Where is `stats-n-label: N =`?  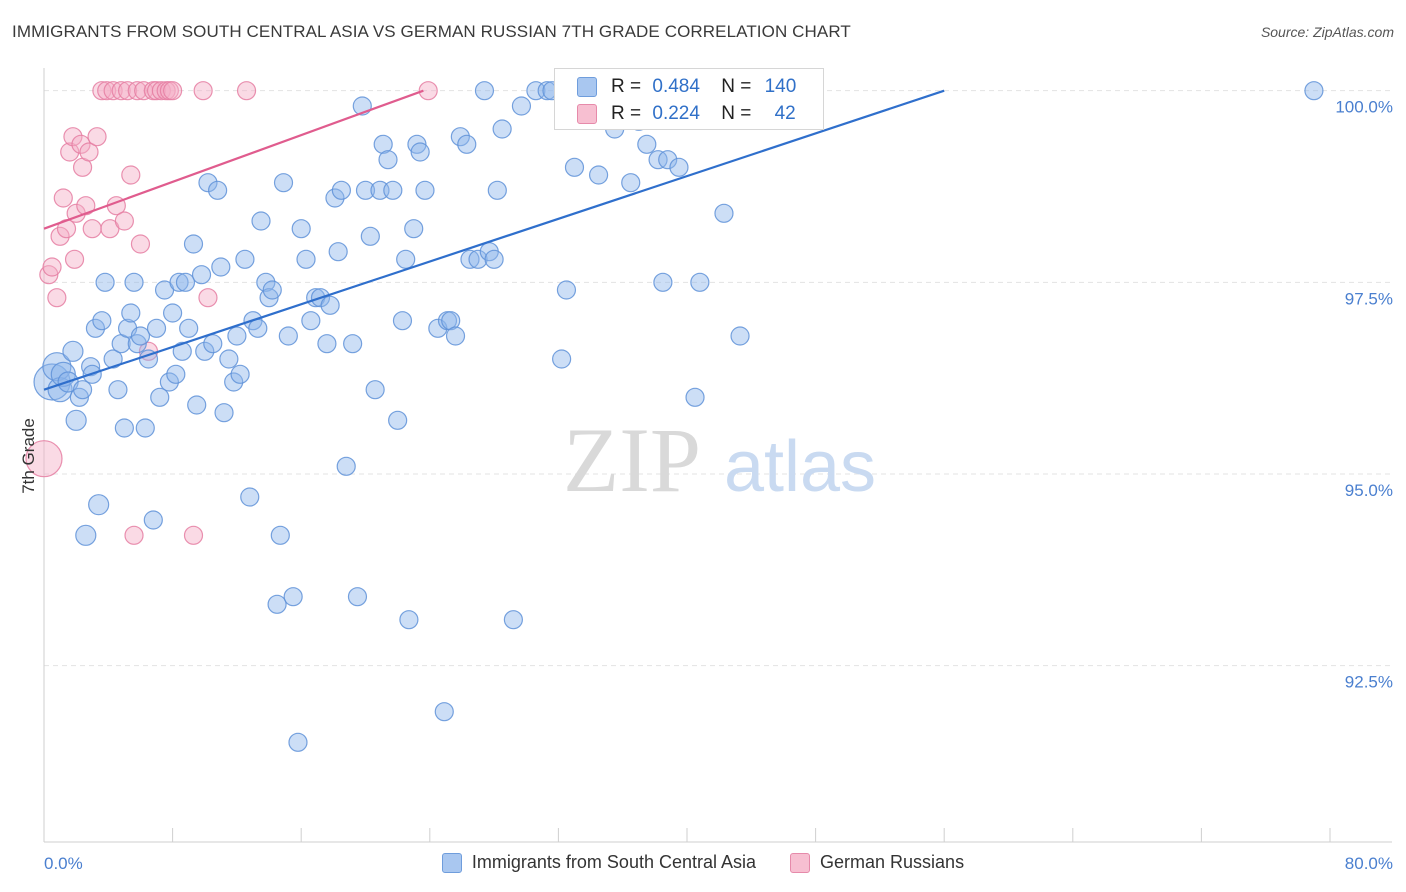
stats-n-label: N = is located at coordinates (736, 86).